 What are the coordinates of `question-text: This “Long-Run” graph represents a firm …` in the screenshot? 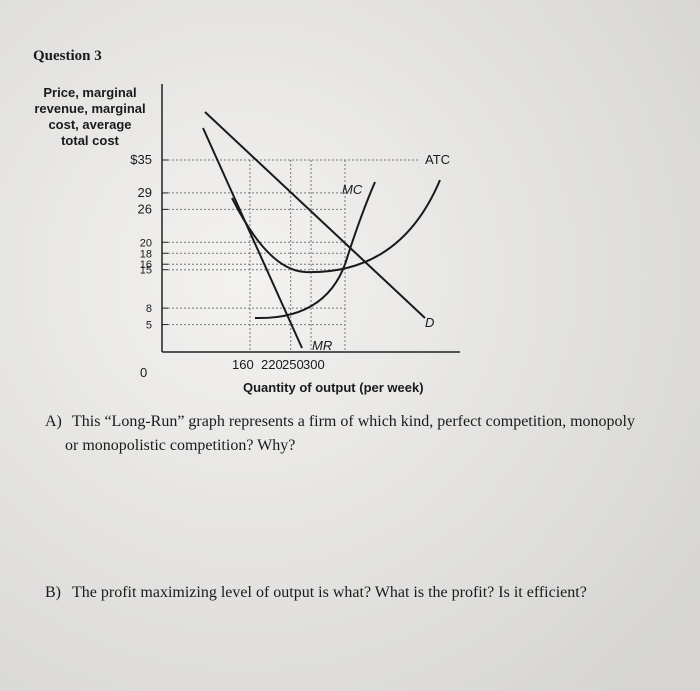 It's located at (353, 421).